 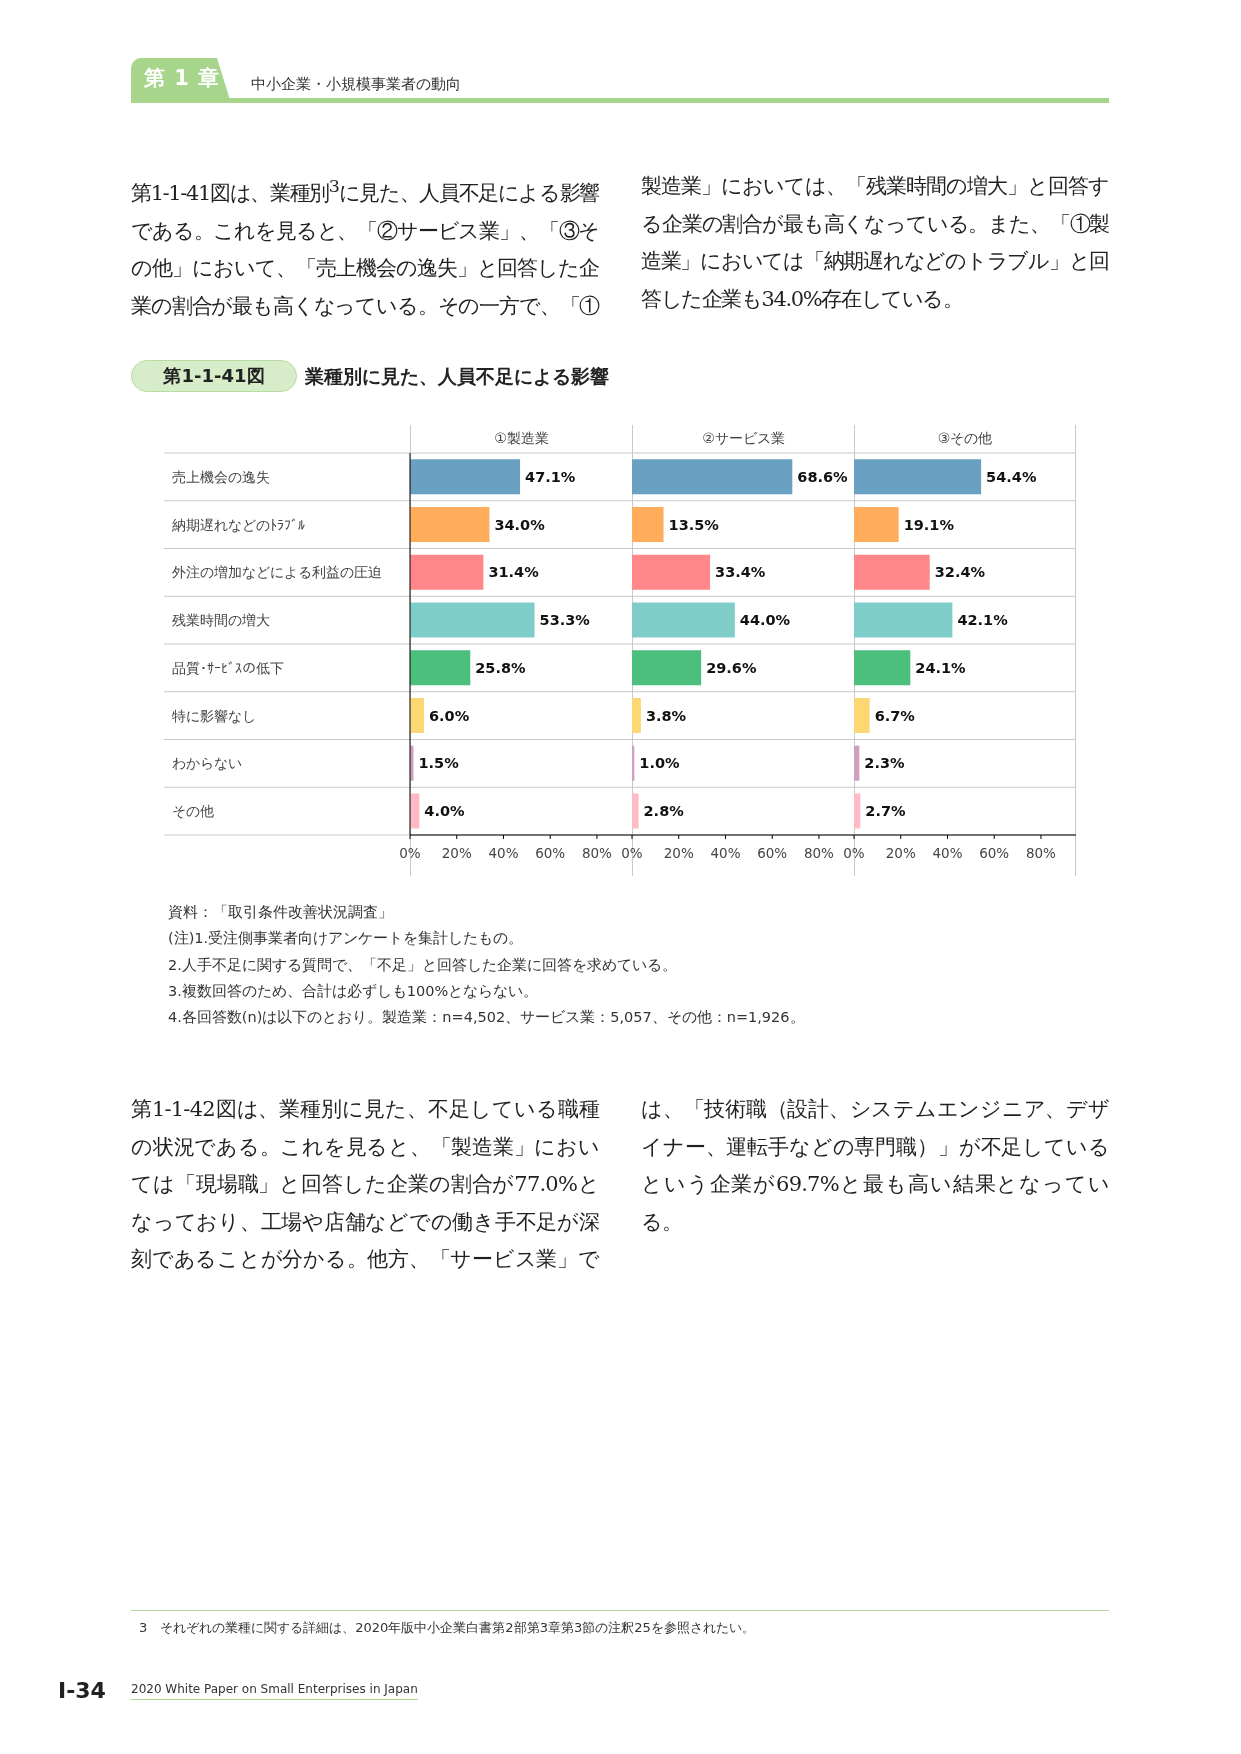 What do you see at coordinates (221, 620) in the screenshot?
I see `y-tick-label: 残業時間の増大` at bounding box center [221, 620].